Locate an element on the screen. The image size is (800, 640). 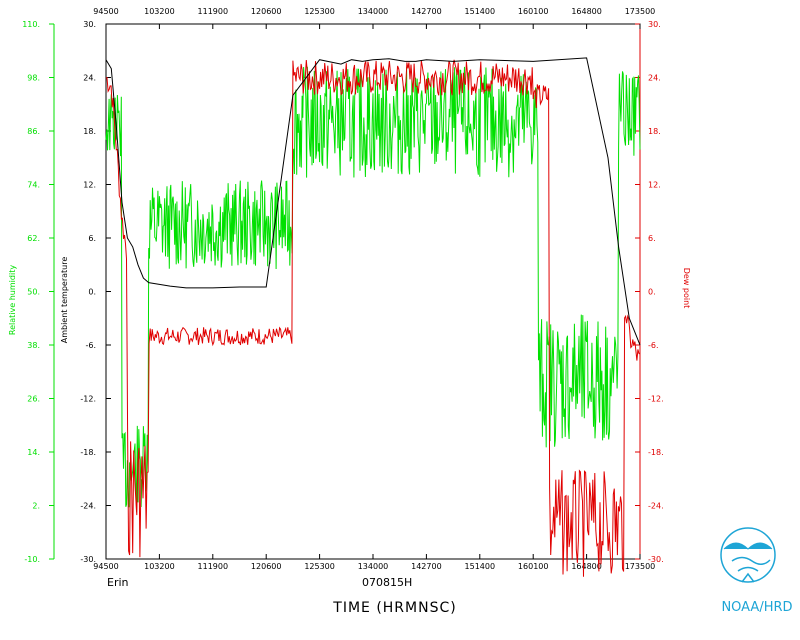
humidity-tick-label: -10. is located at coordinates (32, 559).